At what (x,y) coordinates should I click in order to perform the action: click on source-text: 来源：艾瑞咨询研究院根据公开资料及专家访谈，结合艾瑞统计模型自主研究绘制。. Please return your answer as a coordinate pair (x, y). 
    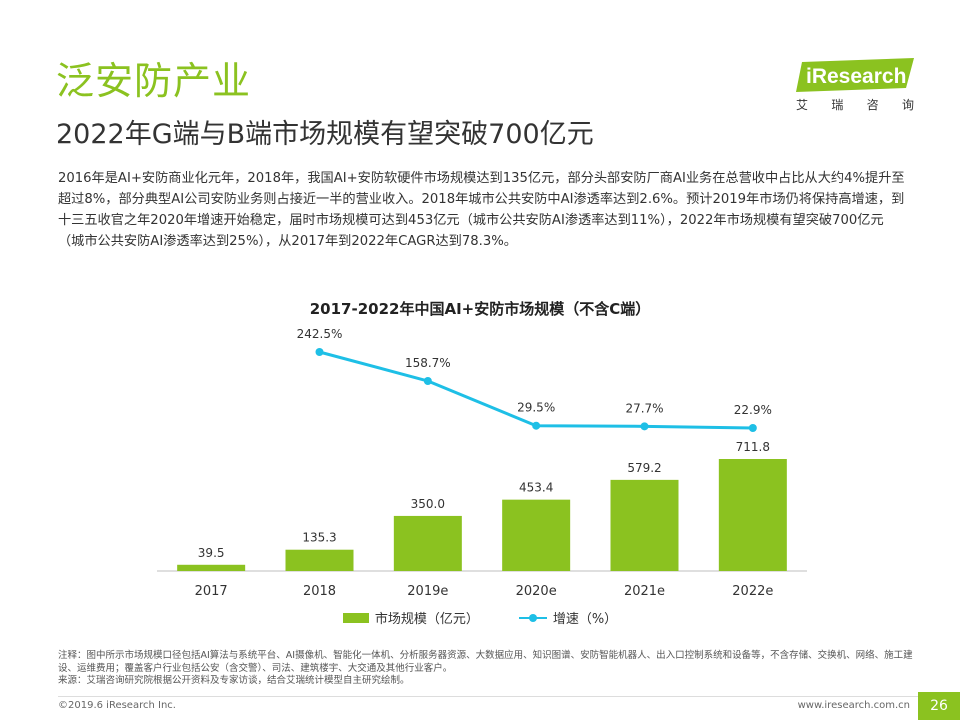
    Looking at the image, I should click on (234, 680).